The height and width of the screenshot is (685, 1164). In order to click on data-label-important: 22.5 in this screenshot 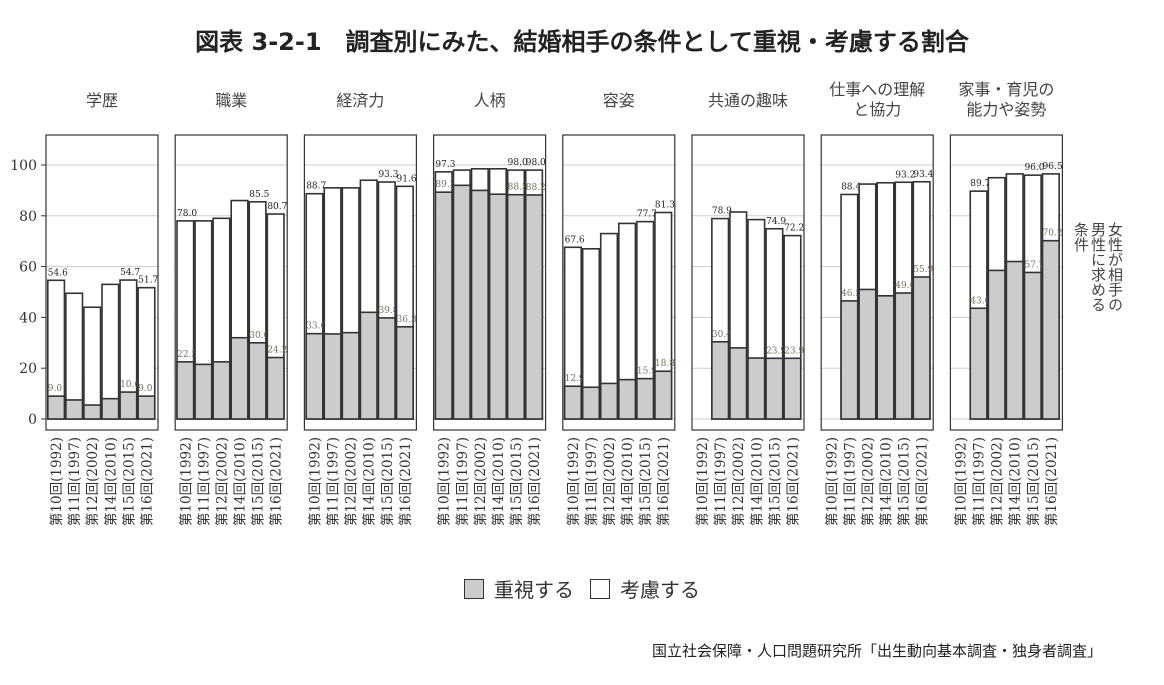, I will do `click(187, 355)`.